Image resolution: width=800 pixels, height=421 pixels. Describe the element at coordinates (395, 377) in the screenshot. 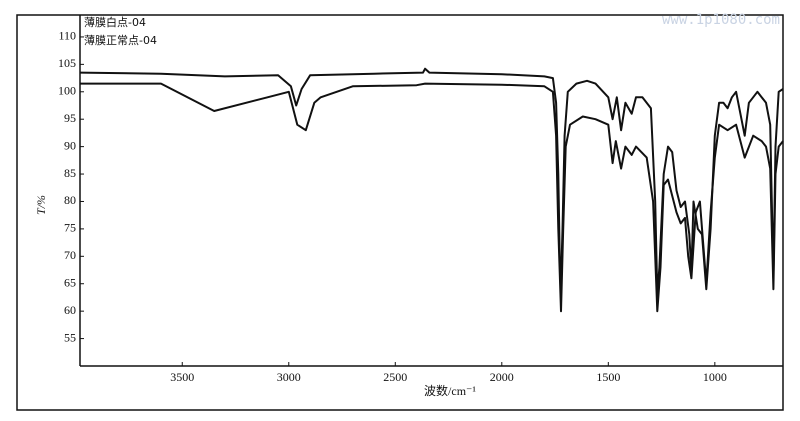

I see `x-tick-label: 2500` at that location.